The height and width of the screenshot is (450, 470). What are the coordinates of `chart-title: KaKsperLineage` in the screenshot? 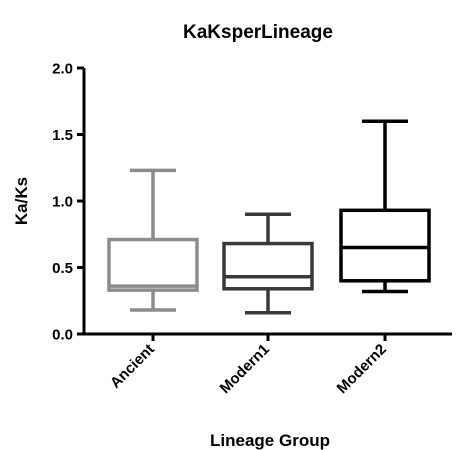 It's located at (258, 32).